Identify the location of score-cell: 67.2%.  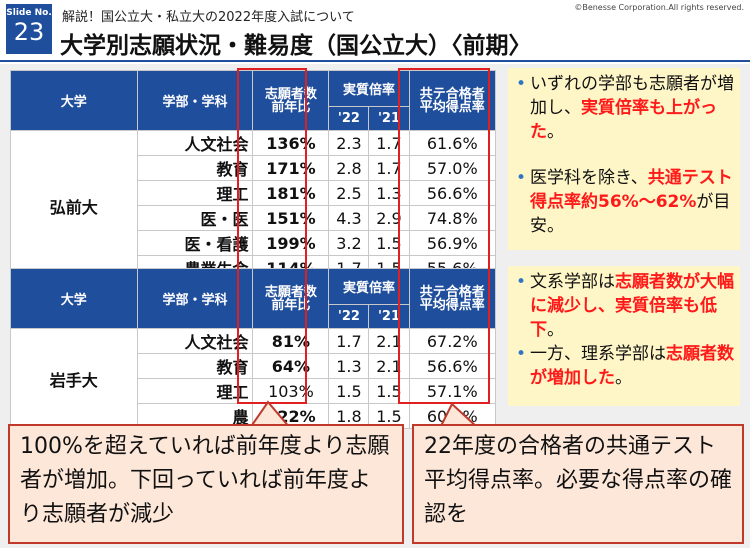
(452, 341).